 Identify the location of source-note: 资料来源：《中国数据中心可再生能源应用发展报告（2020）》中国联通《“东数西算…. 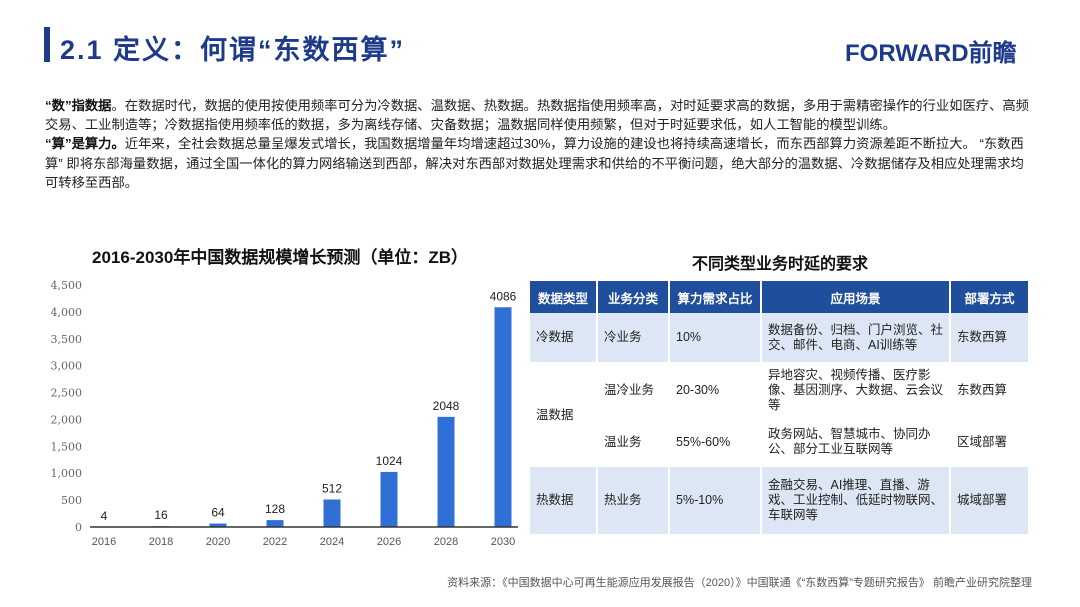
(739, 583).